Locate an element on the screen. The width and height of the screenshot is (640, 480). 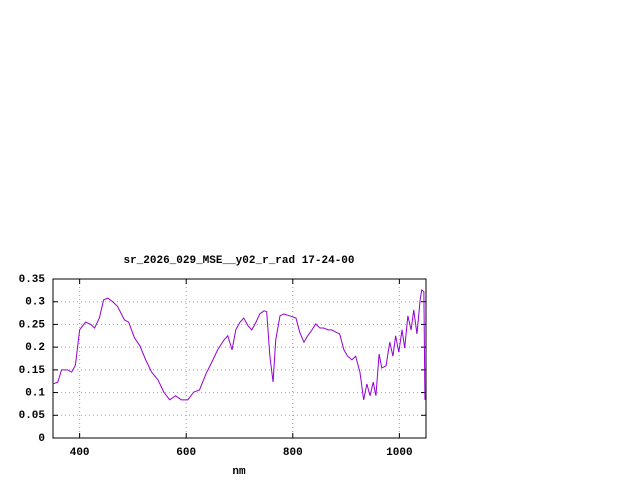
chart-title: sr_2026_029_MSE__y02_r_rad 17-24-00 is located at coordinates (238, 261).